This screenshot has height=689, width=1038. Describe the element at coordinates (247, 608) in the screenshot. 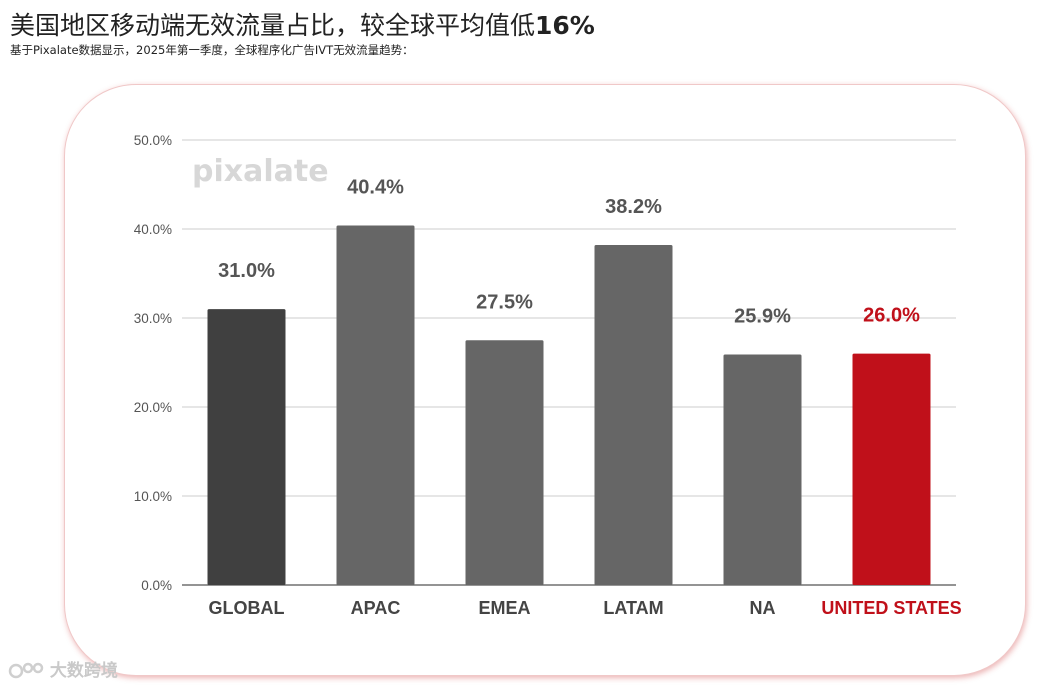

I see `x-tick-label: GLOBAL` at that location.